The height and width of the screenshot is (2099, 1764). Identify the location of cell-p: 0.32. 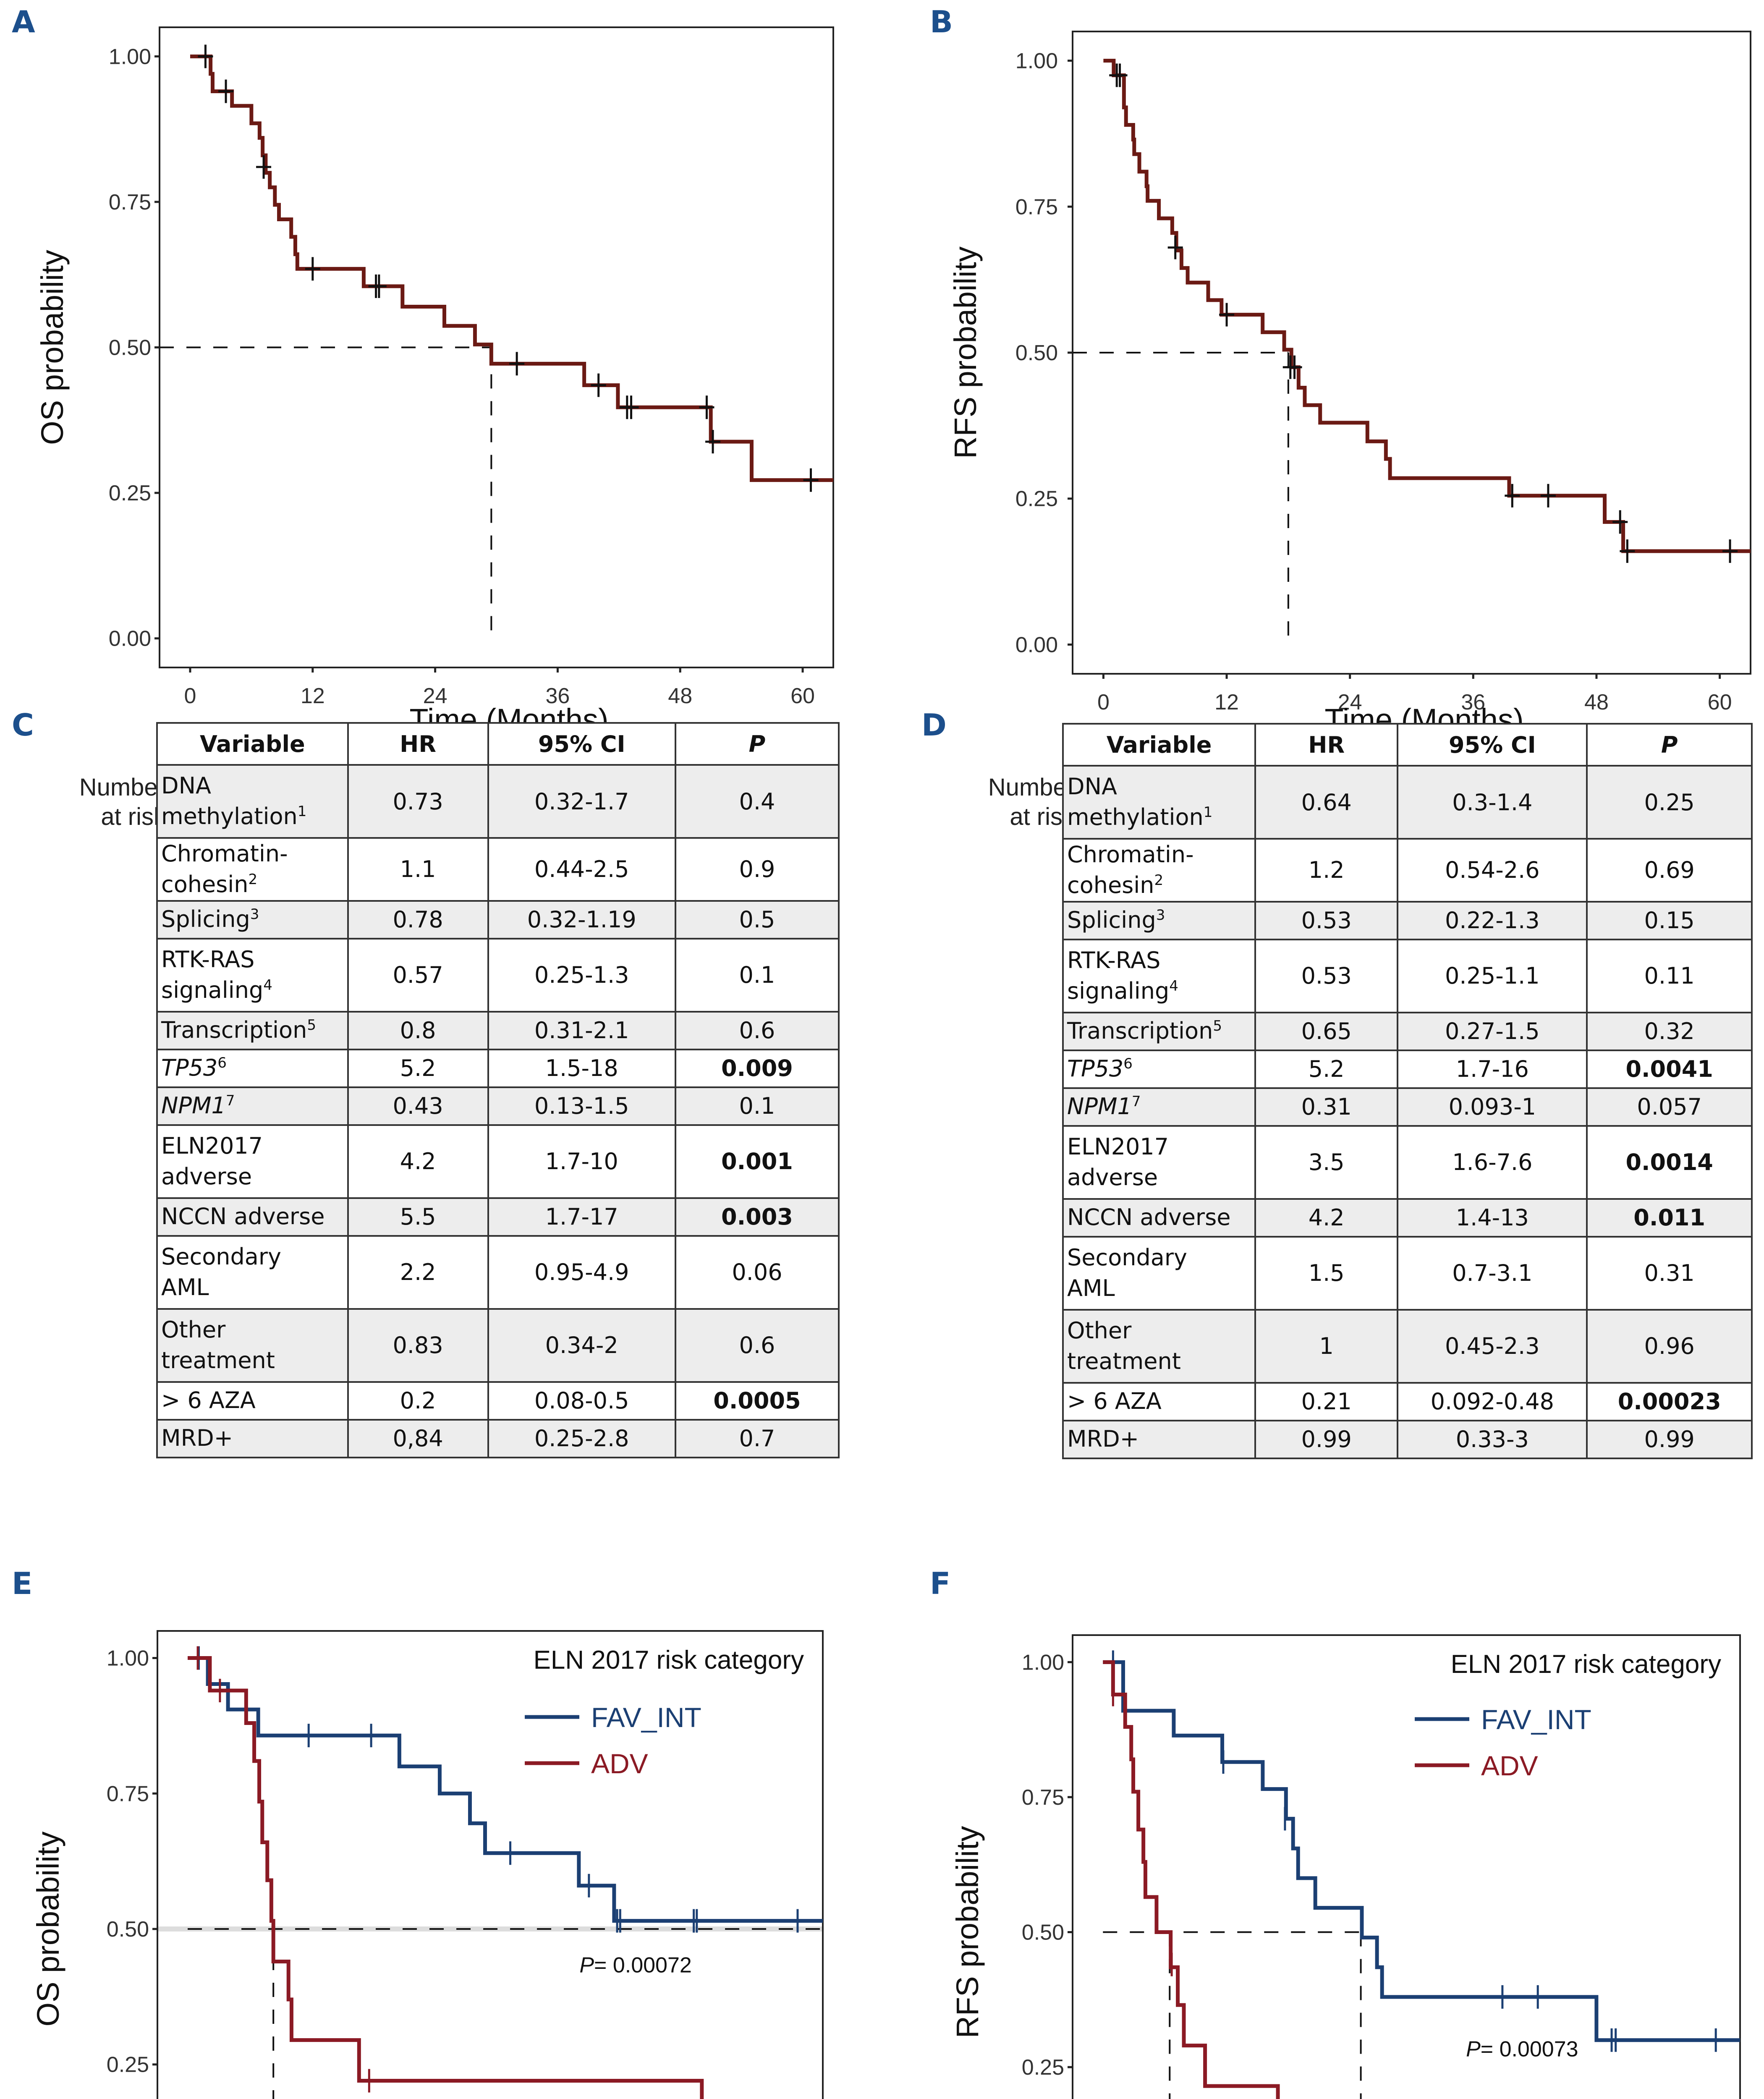
(1669, 1031).